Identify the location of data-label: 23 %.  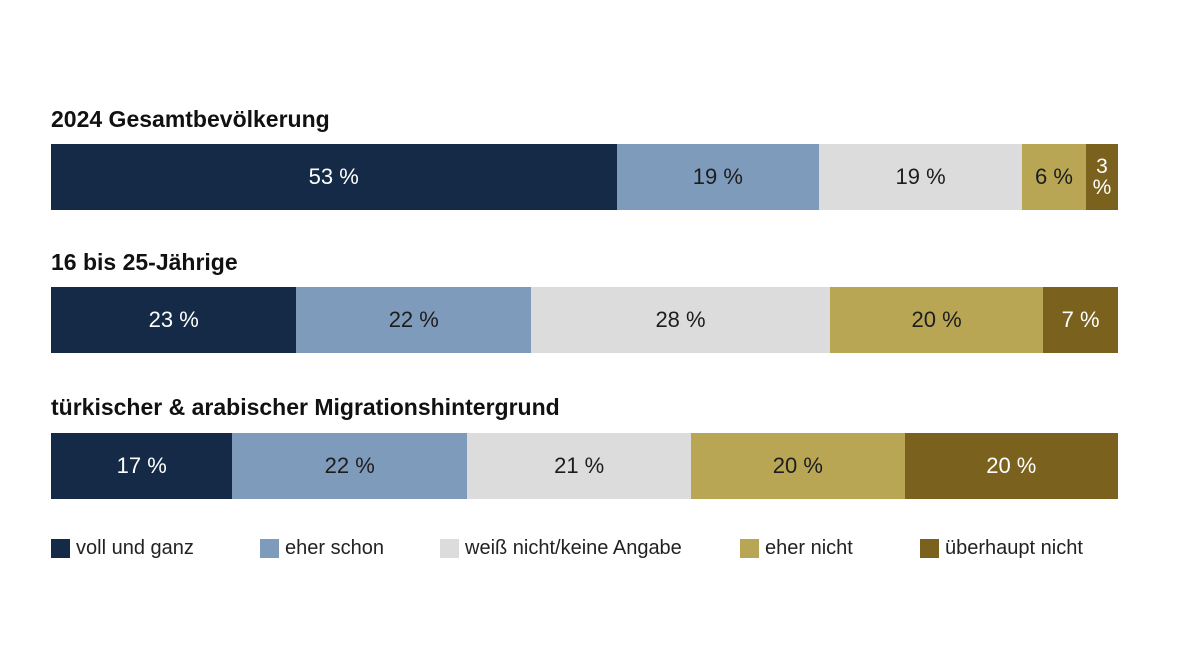
(173, 319).